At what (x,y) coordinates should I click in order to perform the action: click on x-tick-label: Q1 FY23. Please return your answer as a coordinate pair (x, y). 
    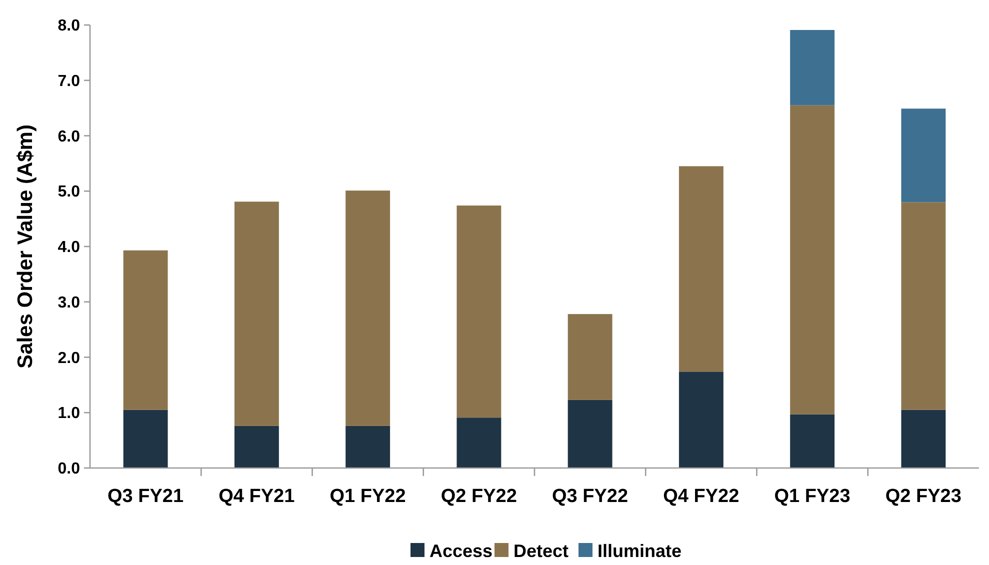
    Looking at the image, I should click on (812, 496).